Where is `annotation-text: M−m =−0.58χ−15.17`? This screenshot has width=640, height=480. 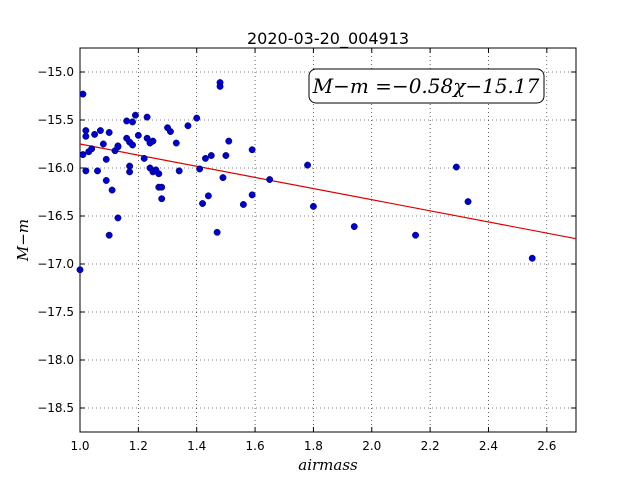 annotation-text: M−m =−0.58χ−15.17 is located at coordinates (426, 86).